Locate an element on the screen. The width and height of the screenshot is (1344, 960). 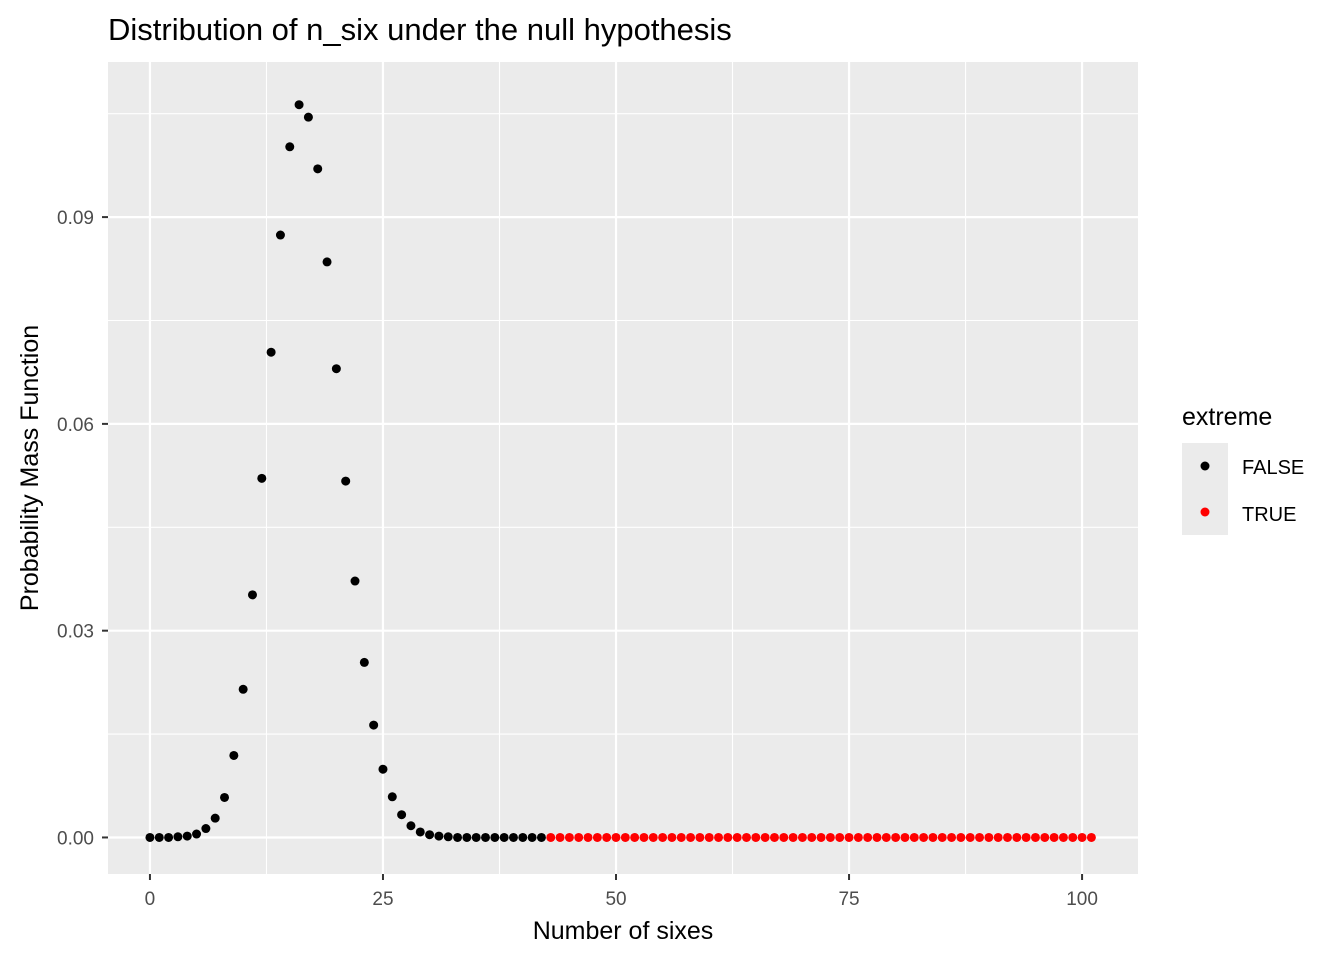
legend-marker-false is located at coordinates (1205, 466).